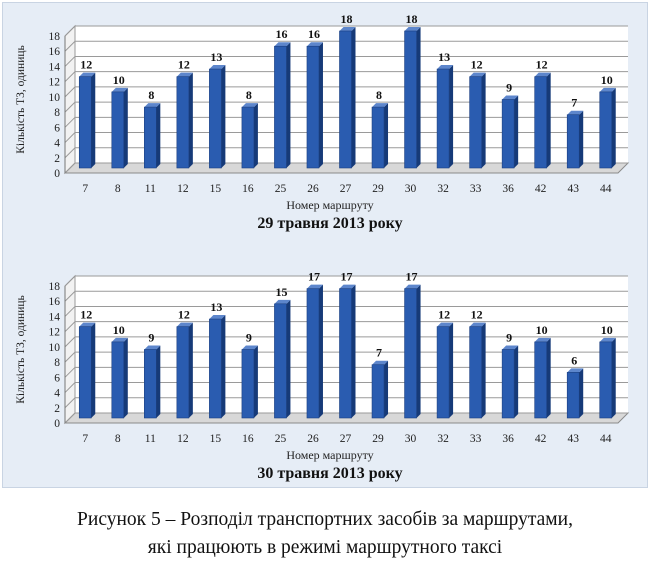 This screenshot has height=584, width=650. Describe the element at coordinates (541, 189) in the screenshot. I see `chart0-x-tick-label: 42` at that location.